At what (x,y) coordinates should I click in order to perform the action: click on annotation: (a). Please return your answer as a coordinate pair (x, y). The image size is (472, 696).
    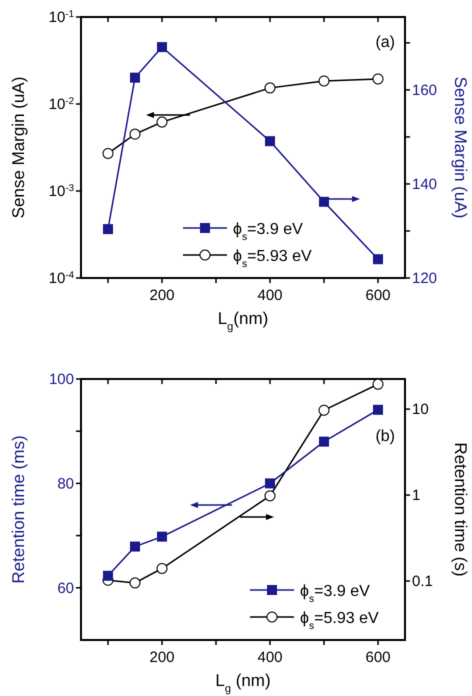
    Looking at the image, I should click on (385, 42).